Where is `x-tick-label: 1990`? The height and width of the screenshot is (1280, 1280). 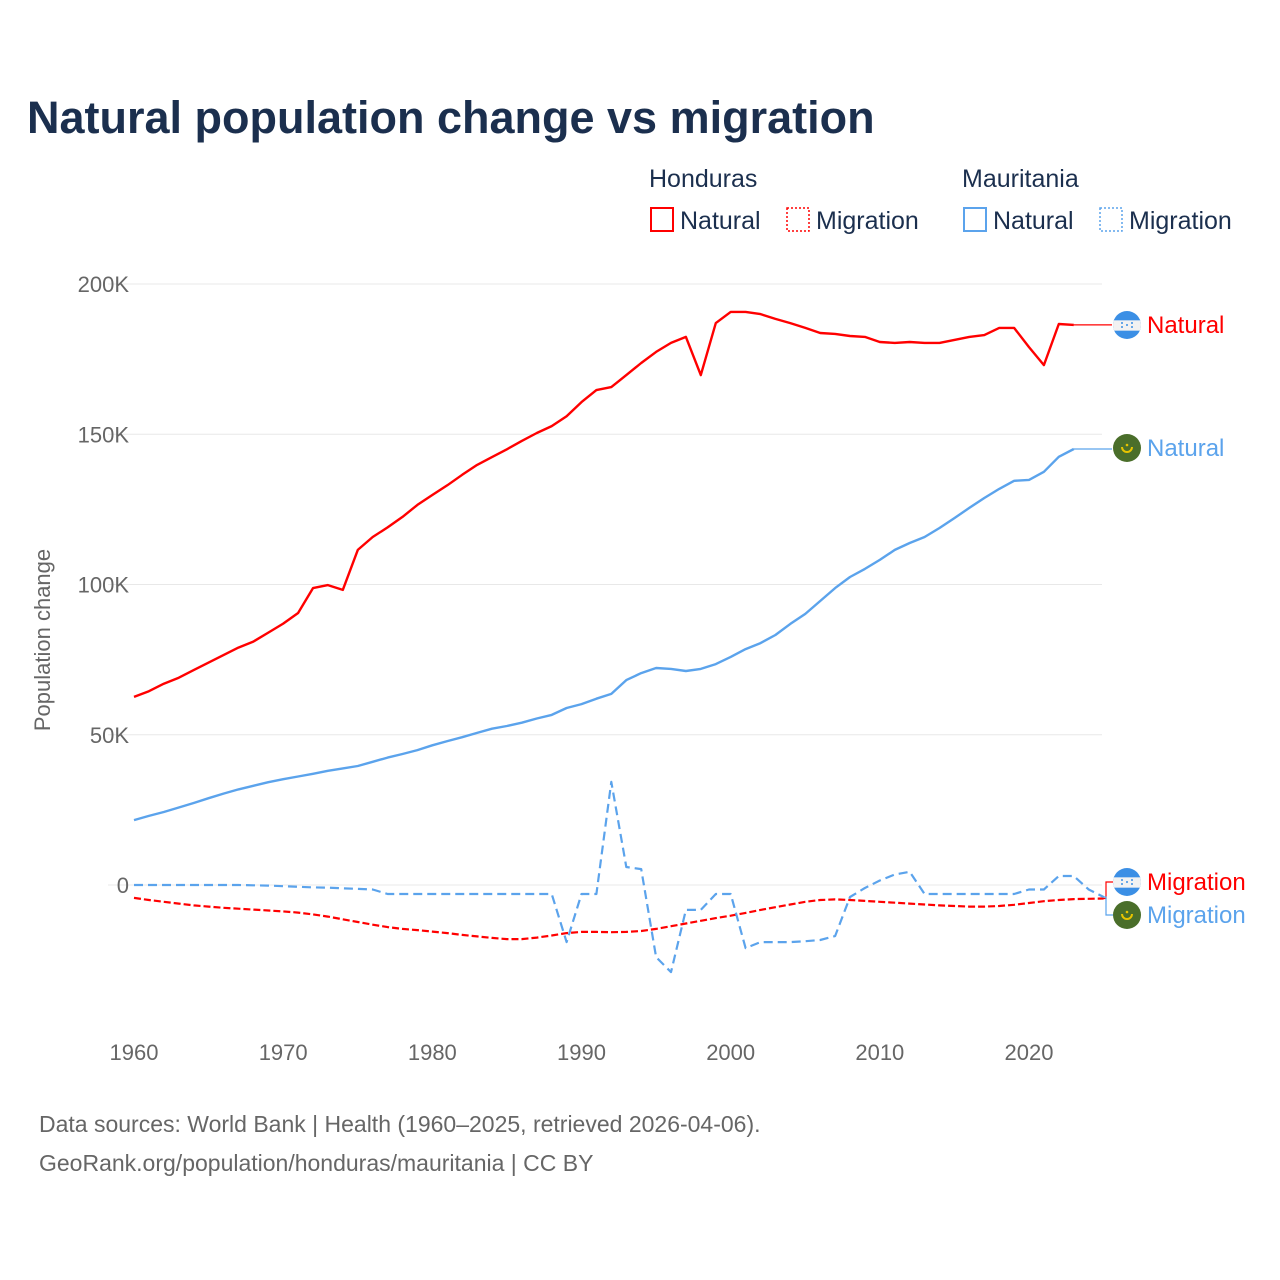
x-tick-label: 1990 is located at coordinates (581, 1052).